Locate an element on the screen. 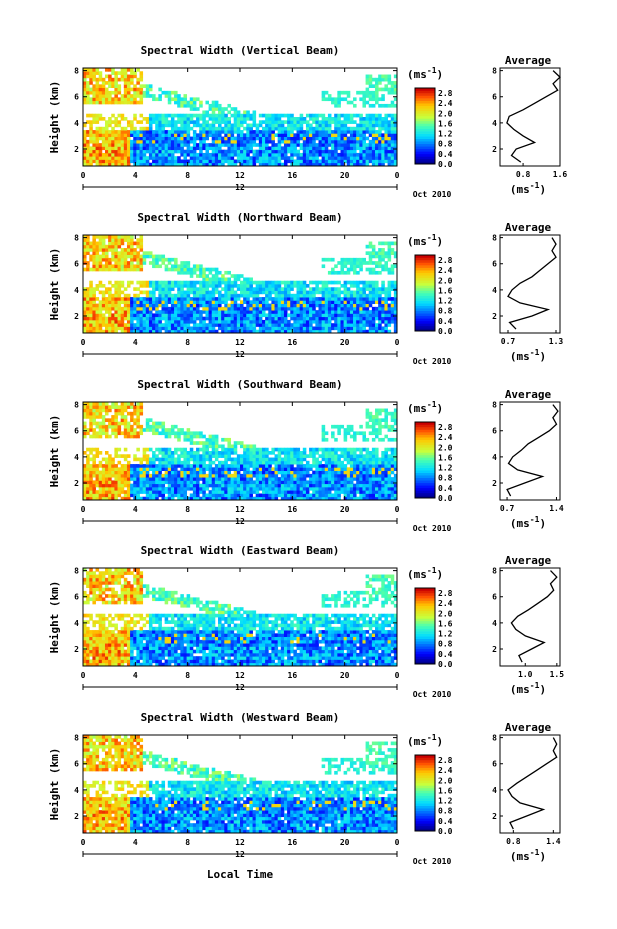  colorbar-segment is located at coordinates (425, 299).